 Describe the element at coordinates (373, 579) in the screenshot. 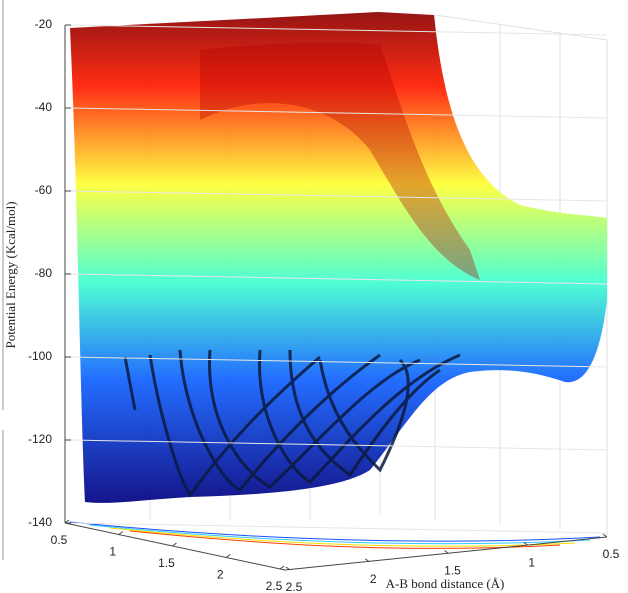

I see `x-tick-label: 2` at that location.